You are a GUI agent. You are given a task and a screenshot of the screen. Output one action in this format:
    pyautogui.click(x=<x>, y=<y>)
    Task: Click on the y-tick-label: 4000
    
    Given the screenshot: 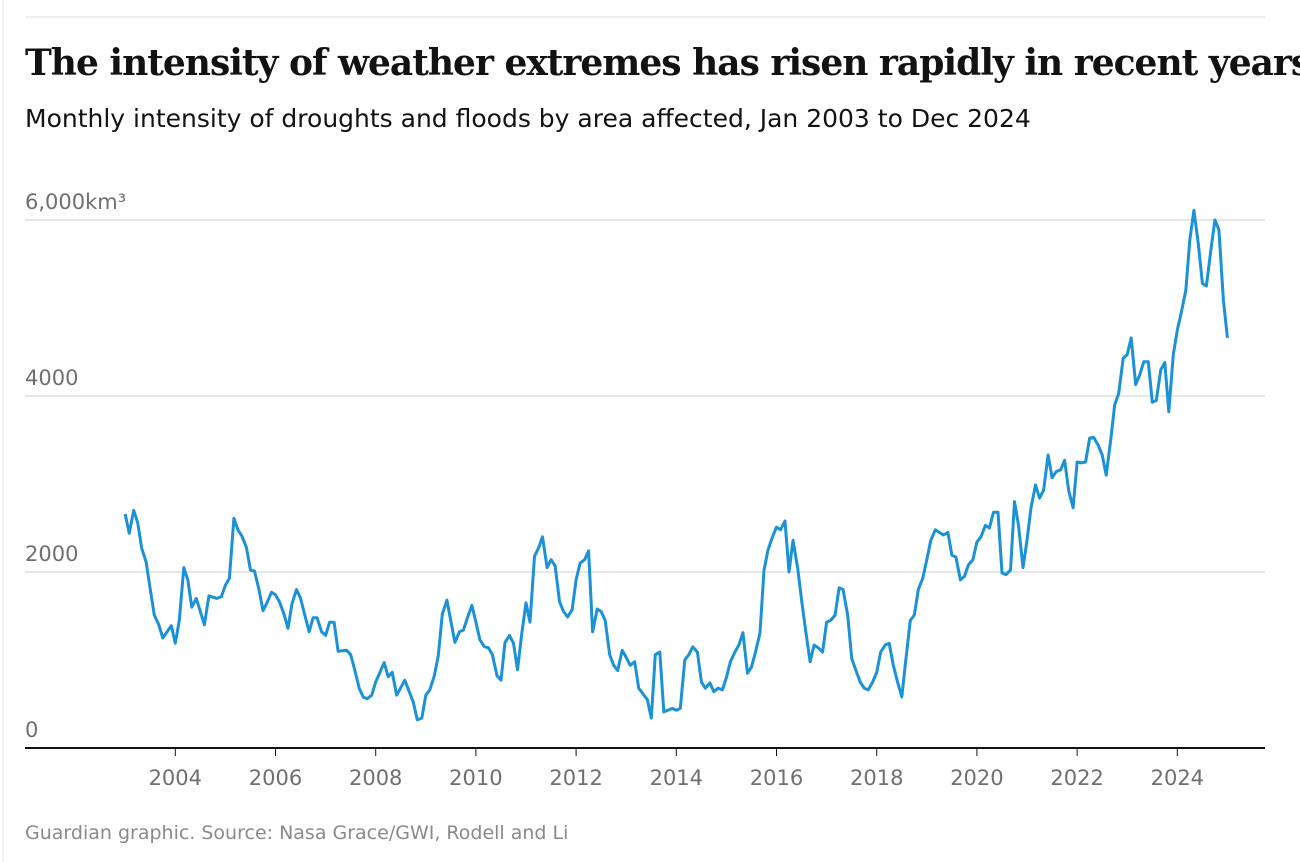 What is the action you would take?
    pyautogui.click(x=51, y=378)
    